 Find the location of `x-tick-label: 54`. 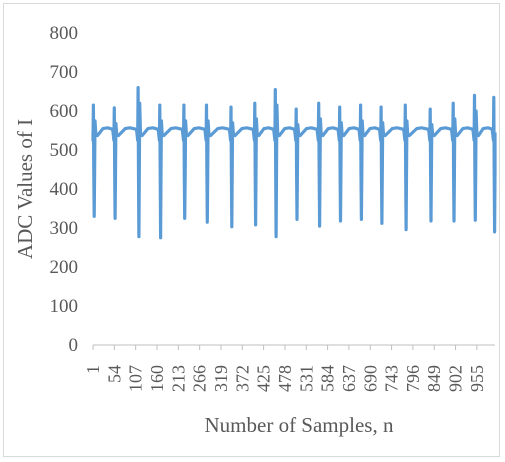

x-tick-label: 54 is located at coordinates (114, 374).